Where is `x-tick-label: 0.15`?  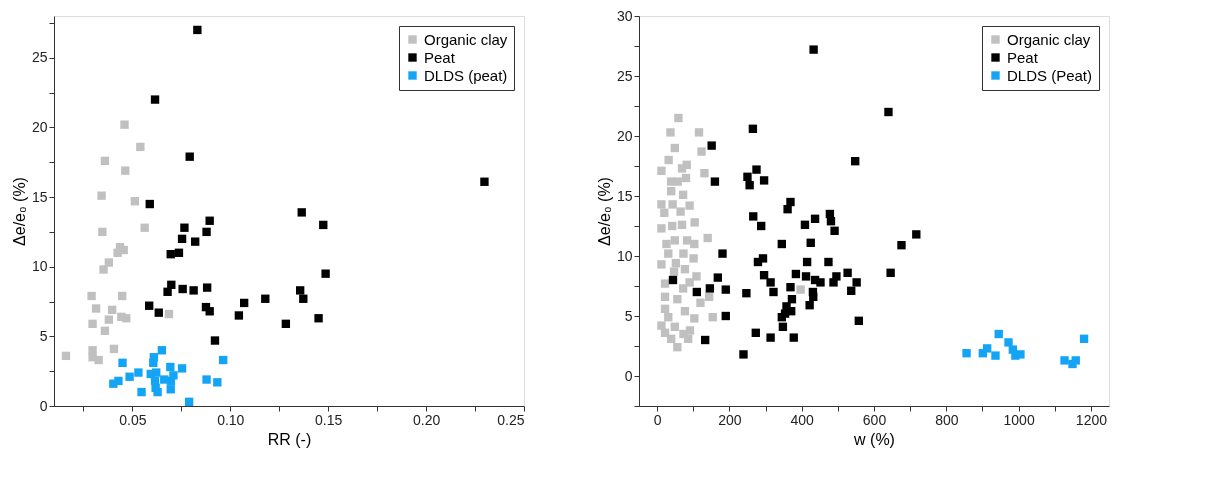 x-tick-label: 0.15 is located at coordinates (329, 419).